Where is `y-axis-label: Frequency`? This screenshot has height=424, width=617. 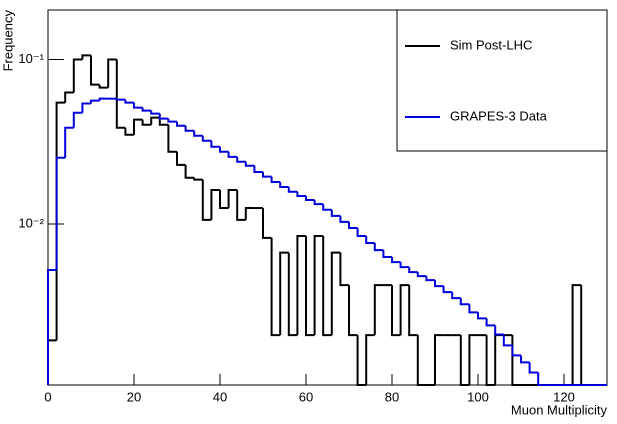
y-axis-label: Frequency is located at coordinates (7, 41).